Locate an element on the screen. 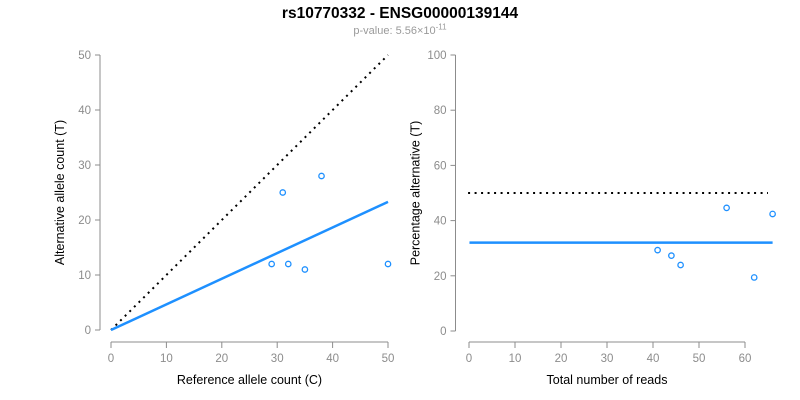 The width and height of the screenshot is (800, 400). p-value-text: p-value: 5.56×10 is located at coordinates (394, 31).